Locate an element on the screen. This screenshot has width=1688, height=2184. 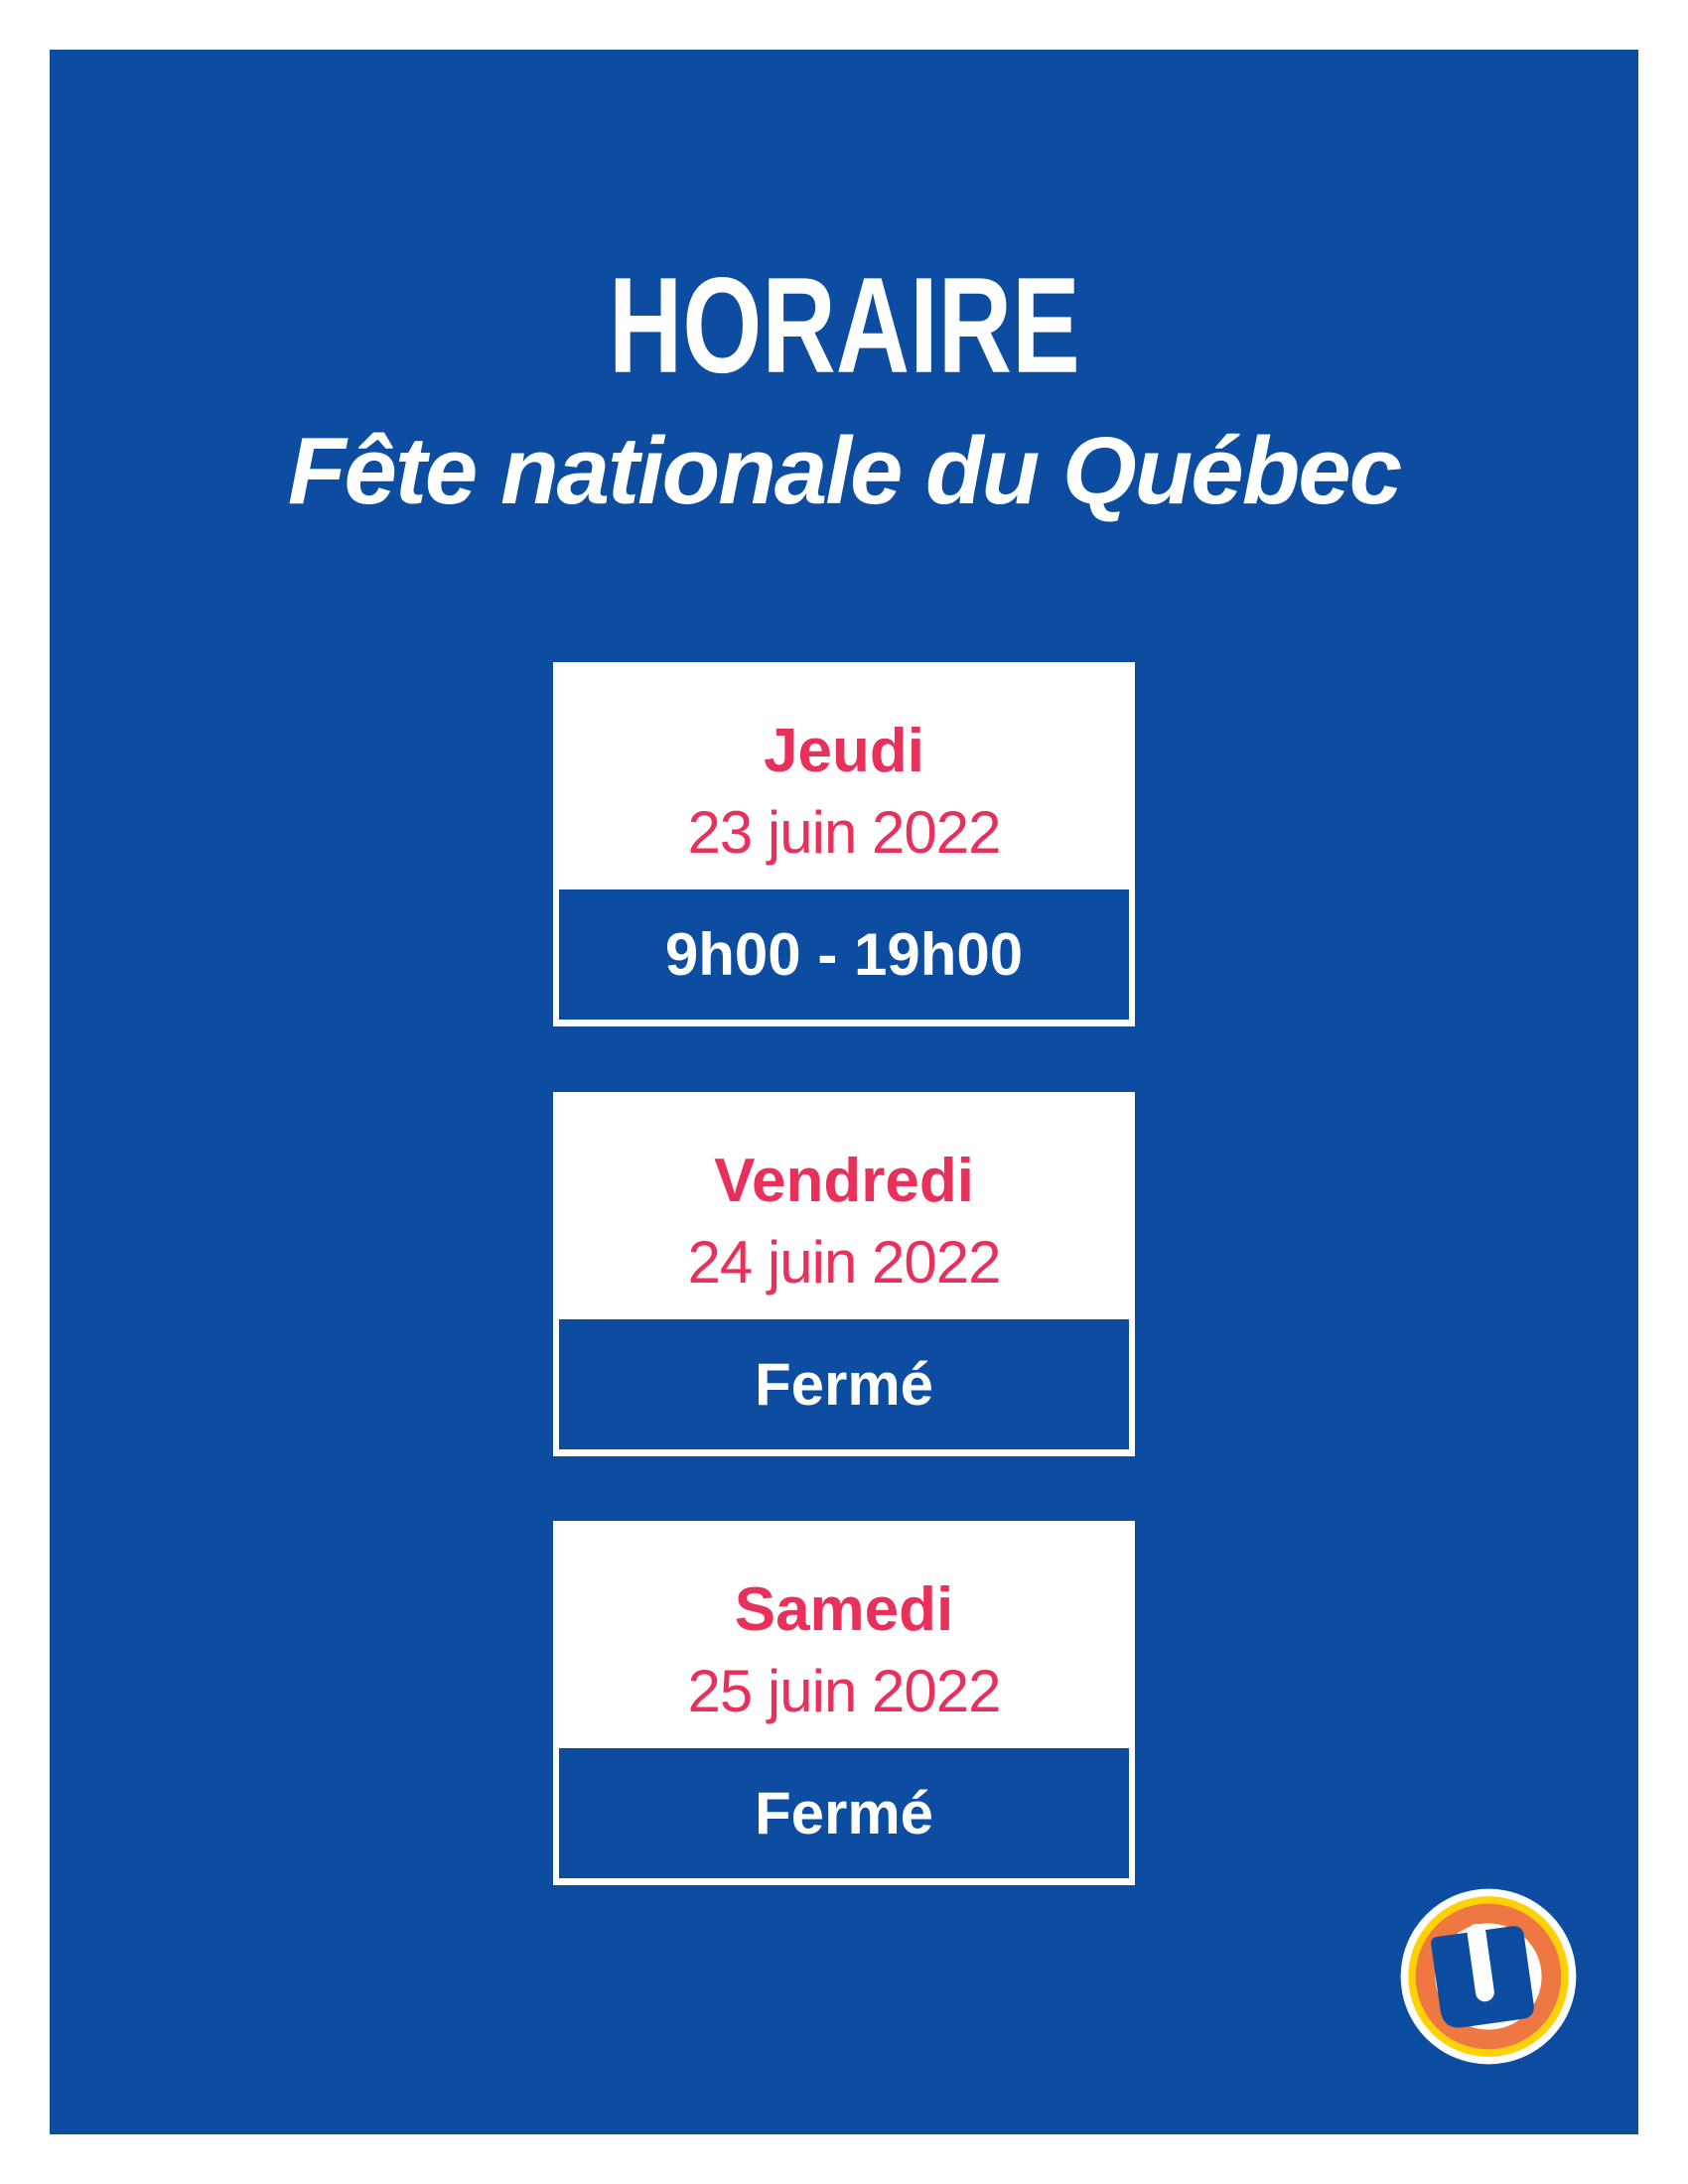
poster-subtitle: Fête nationale du Québec is located at coordinates (844, 471).